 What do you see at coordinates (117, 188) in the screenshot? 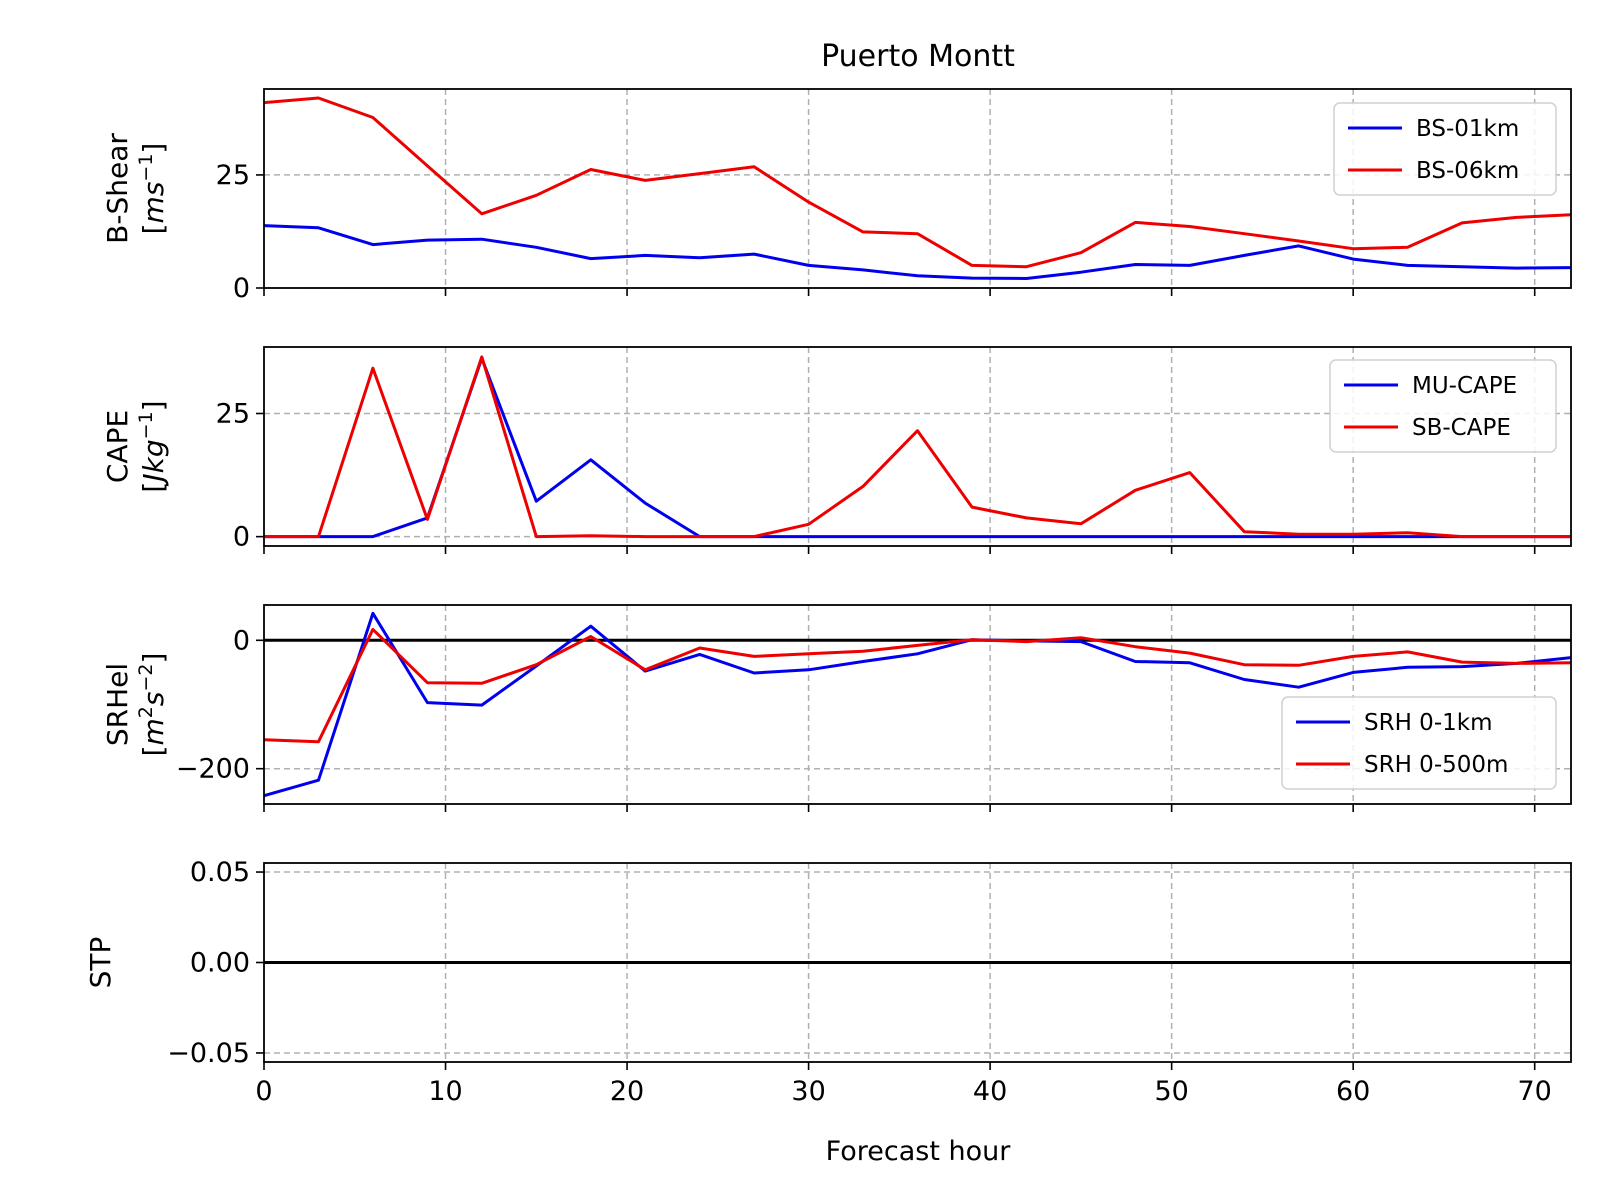
I see `y-axis-label: B-Shear` at bounding box center [117, 188].